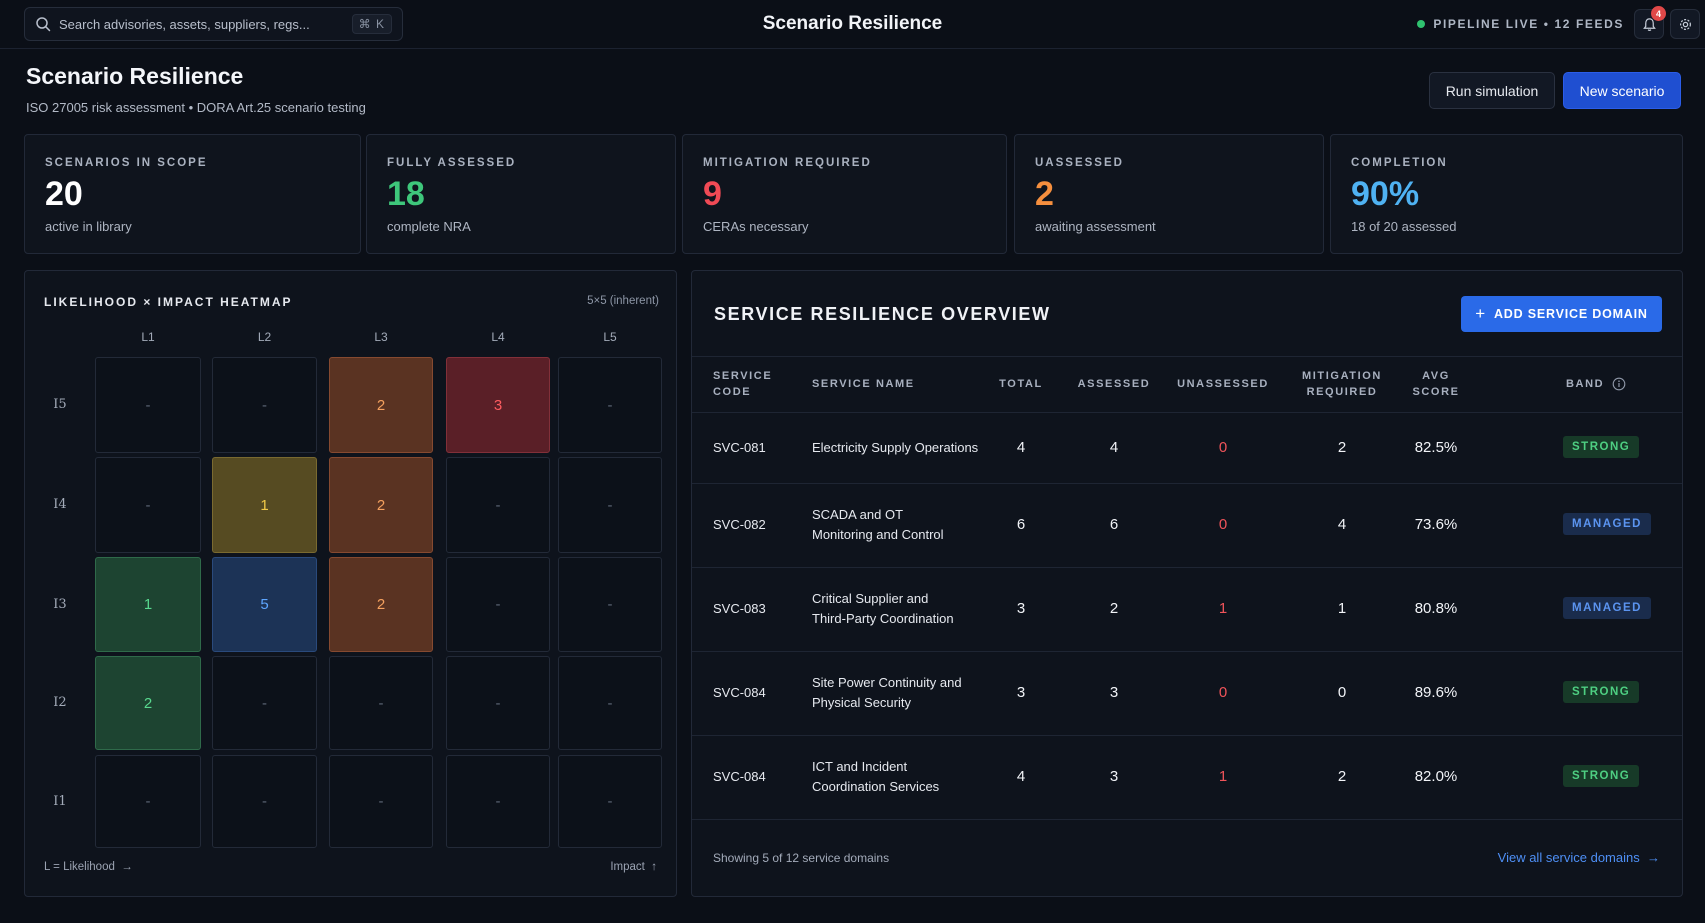 Image resolution: width=1705 pixels, height=923 pixels. I want to click on service-name: ICT and Incident Coordination Services, so click(897, 777).